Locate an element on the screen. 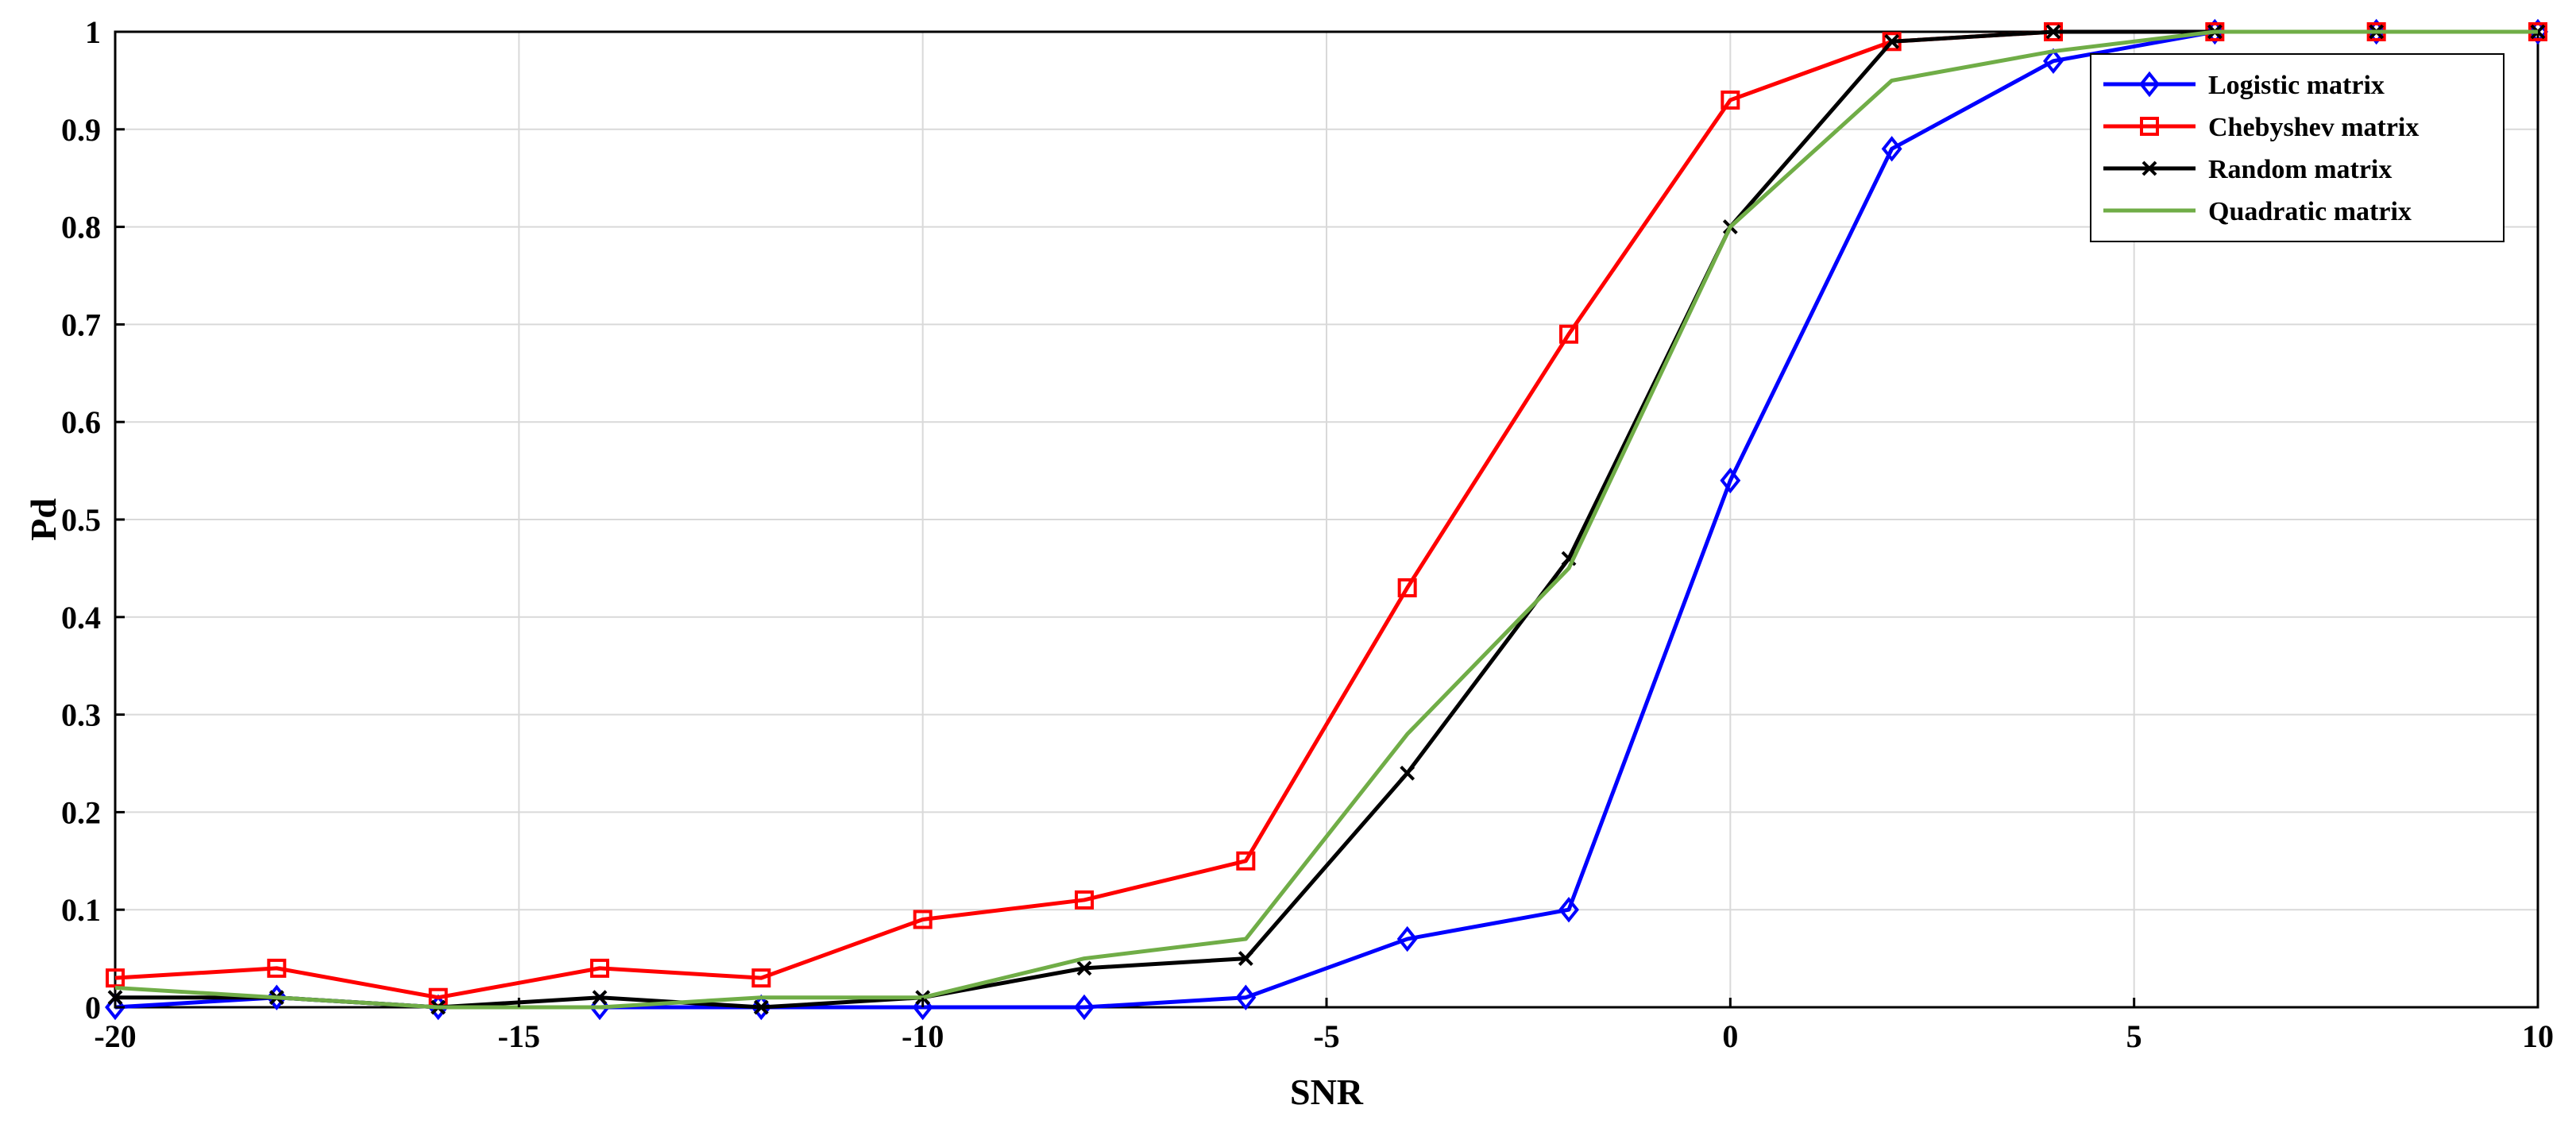  y-tick-label: 0.7 is located at coordinates (81, 325).